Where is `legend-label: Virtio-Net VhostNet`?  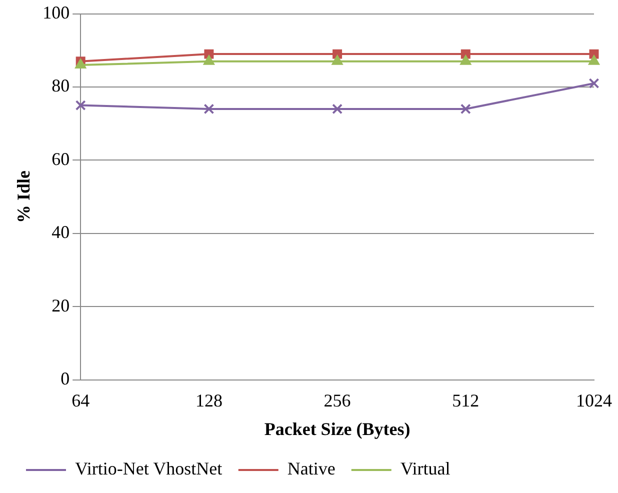
legend-label: Virtio-Net VhostNet is located at coordinates (148, 468).